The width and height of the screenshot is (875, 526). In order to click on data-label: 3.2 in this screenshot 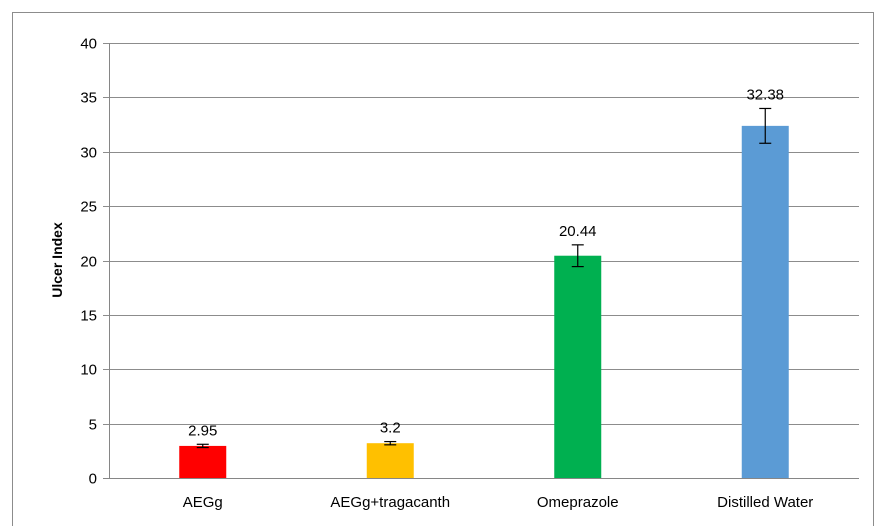, I will do `click(390, 428)`.